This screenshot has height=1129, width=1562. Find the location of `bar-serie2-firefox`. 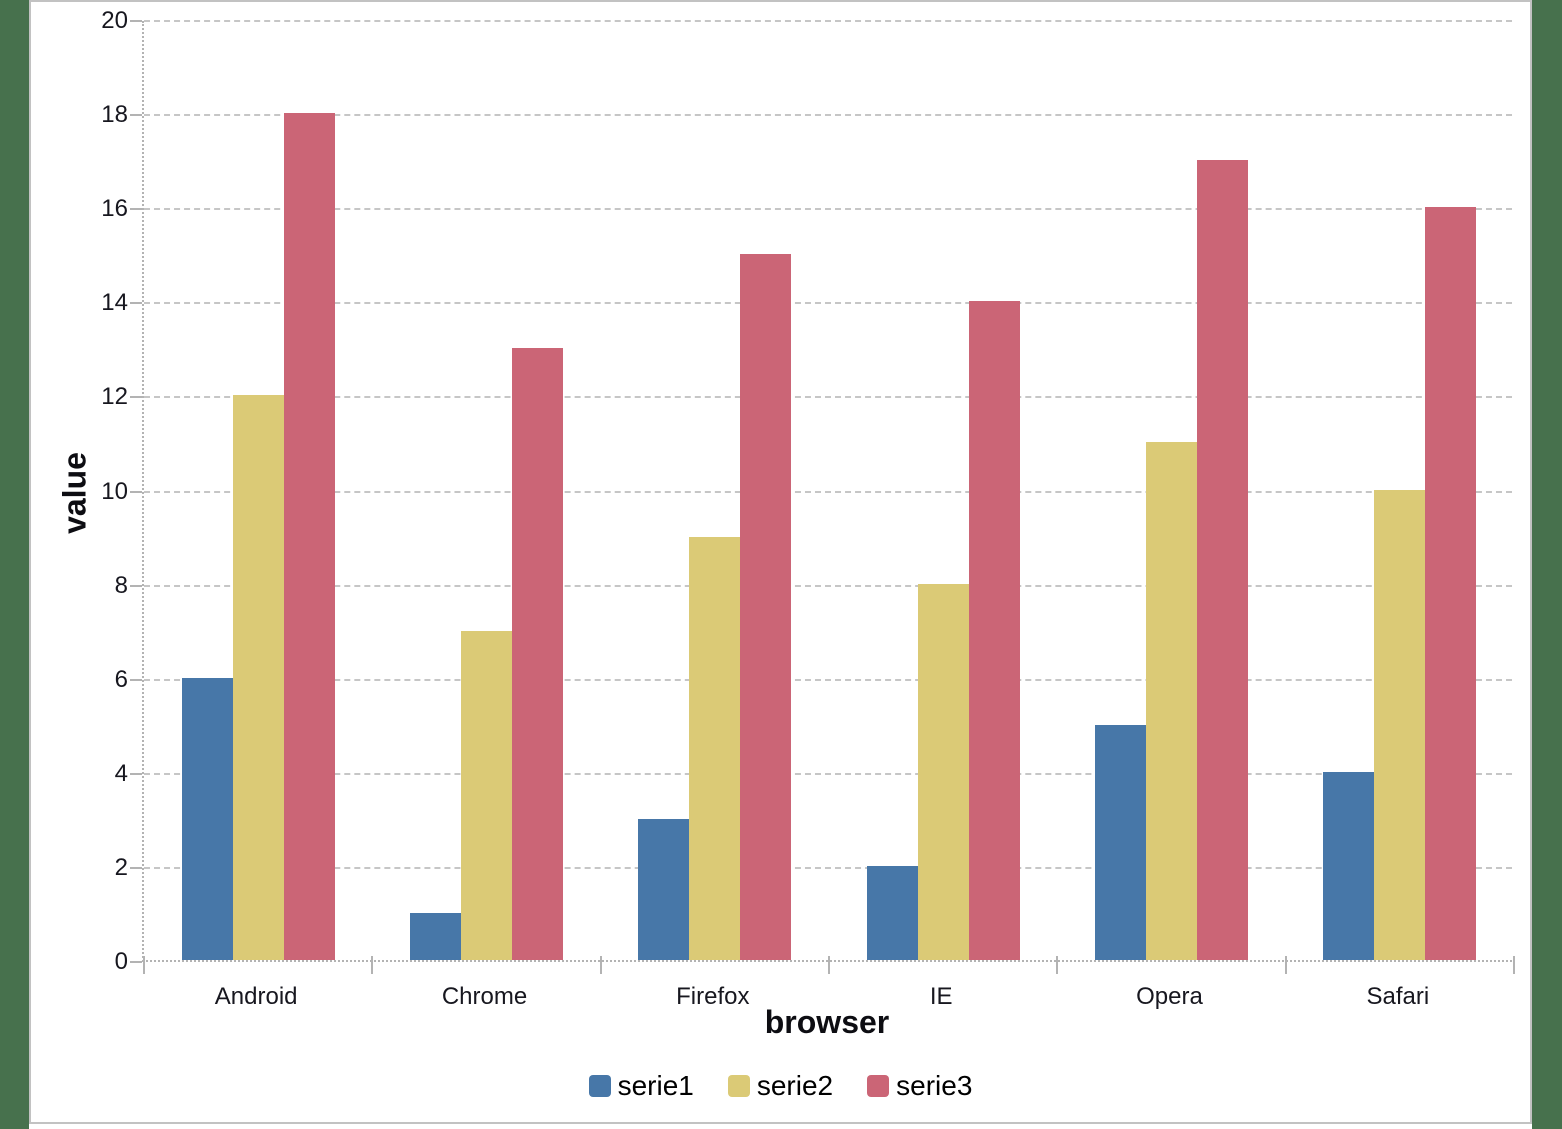

bar-serie2-firefox is located at coordinates (715, 748).